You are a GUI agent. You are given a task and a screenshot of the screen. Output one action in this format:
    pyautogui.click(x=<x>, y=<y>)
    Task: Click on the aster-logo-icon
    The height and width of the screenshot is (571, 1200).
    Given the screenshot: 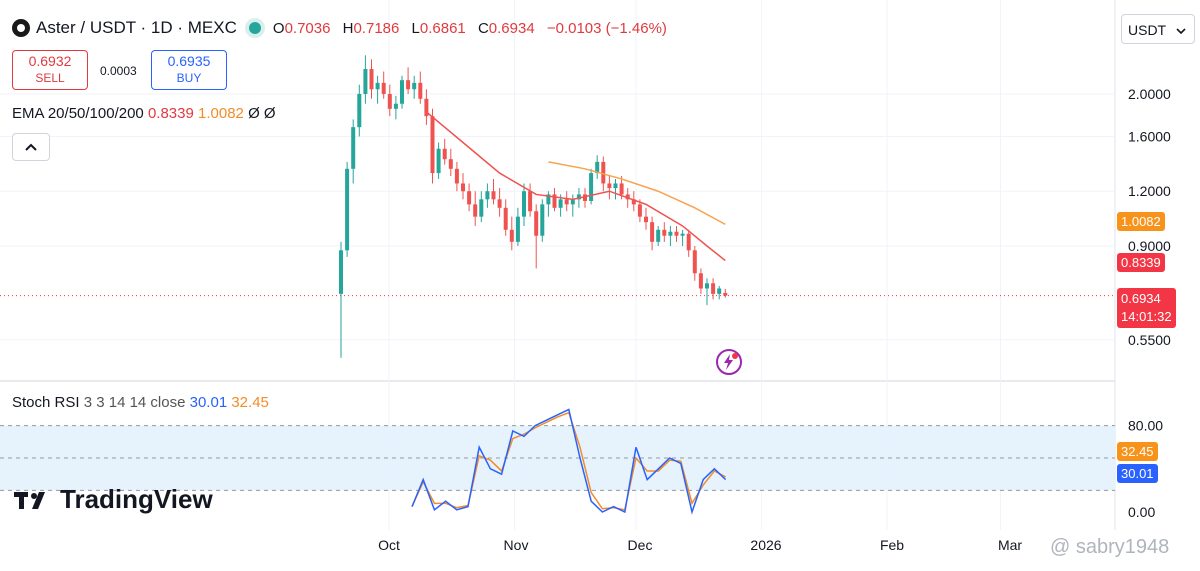 What is the action you would take?
    pyautogui.click(x=21, y=28)
    